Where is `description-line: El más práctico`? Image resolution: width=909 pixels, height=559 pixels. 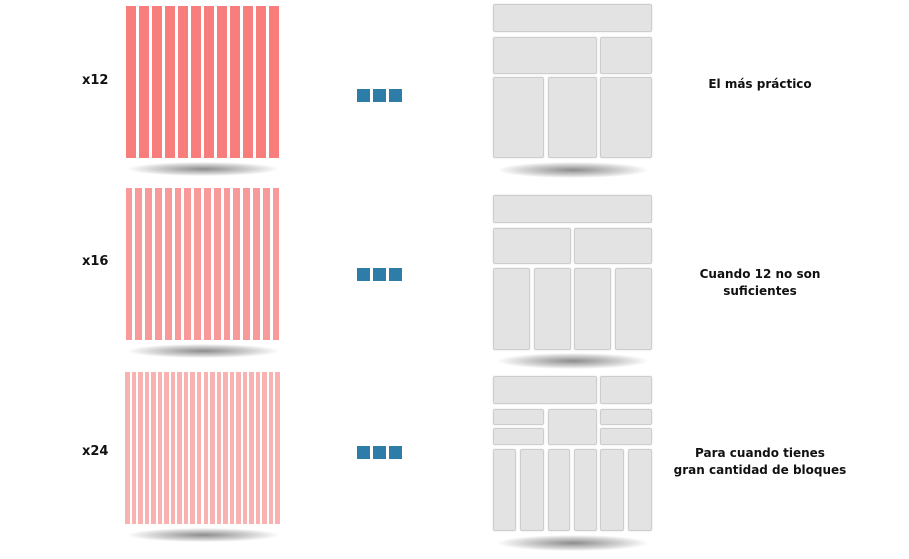 description-line: El más práctico is located at coordinates (760, 84).